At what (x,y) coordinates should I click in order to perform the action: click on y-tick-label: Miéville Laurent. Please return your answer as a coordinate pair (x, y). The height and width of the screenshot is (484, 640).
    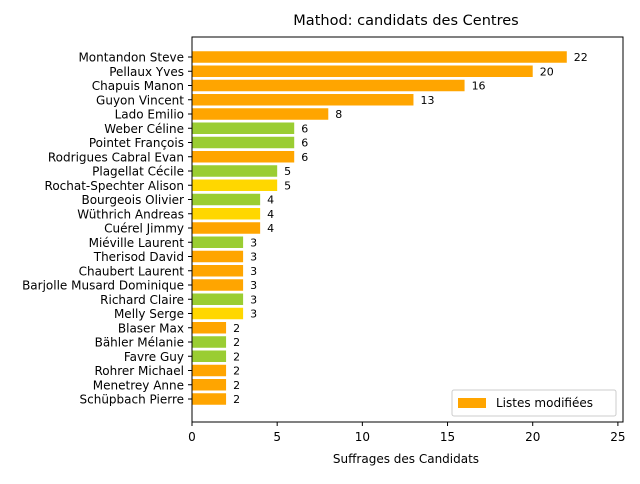
    Looking at the image, I should click on (137, 243).